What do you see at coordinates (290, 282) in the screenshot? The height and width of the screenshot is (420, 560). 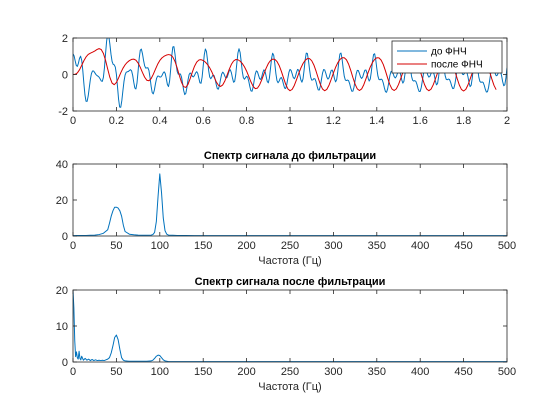 I see `plot-title: Спектр сигнала после фильтрации` at bounding box center [290, 282].